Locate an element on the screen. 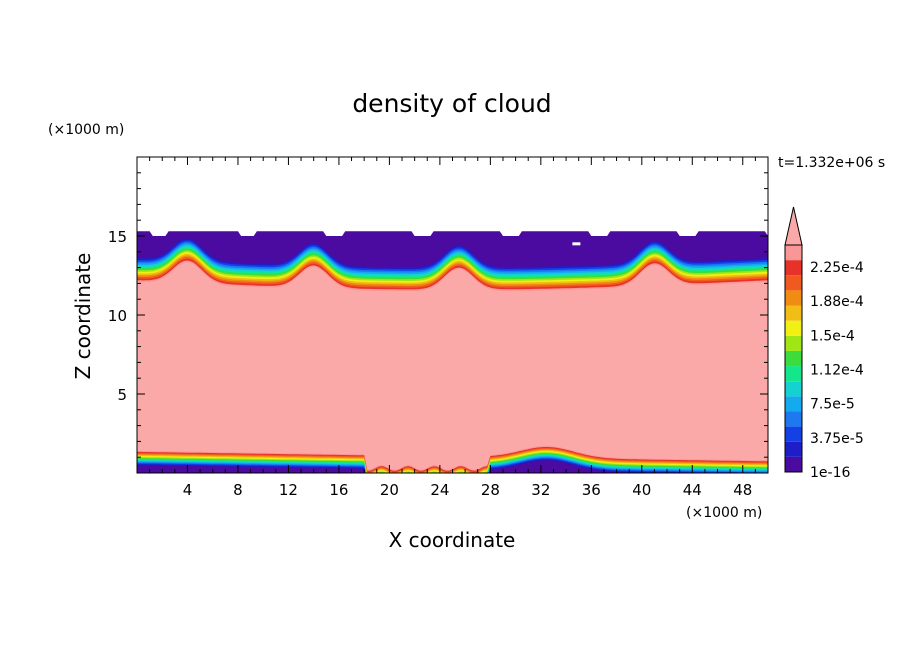 The height and width of the screenshot is (654, 904). y-axis-label: Z coordinate is located at coordinates (83, 316).